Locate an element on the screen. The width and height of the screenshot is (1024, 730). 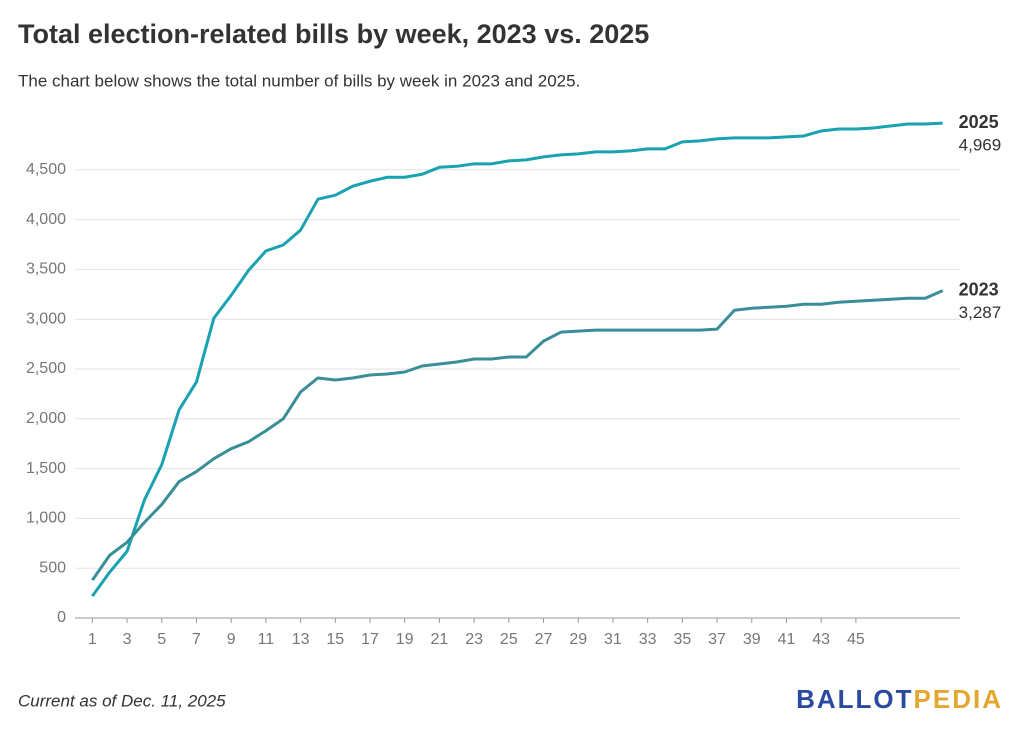
x-tick-label: 25 is located at coordinates (509, 639).